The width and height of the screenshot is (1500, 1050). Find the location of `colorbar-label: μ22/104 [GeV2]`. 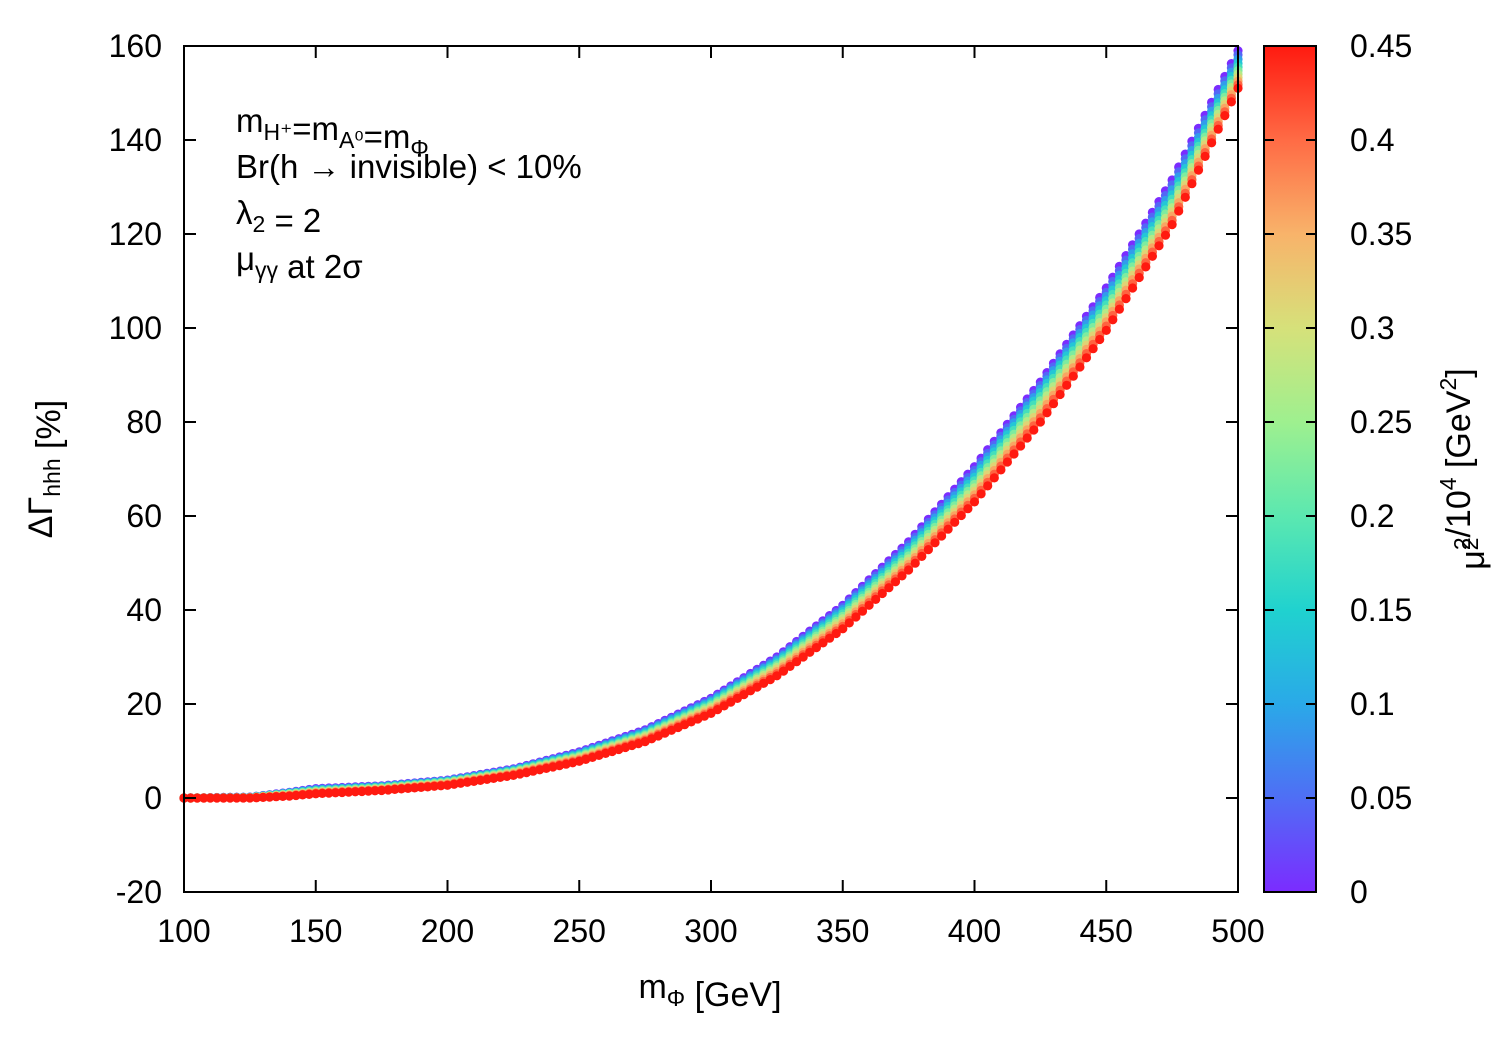

colorbar-label: μ22/104 [GeV2] is located at coordinates (1463, 468).